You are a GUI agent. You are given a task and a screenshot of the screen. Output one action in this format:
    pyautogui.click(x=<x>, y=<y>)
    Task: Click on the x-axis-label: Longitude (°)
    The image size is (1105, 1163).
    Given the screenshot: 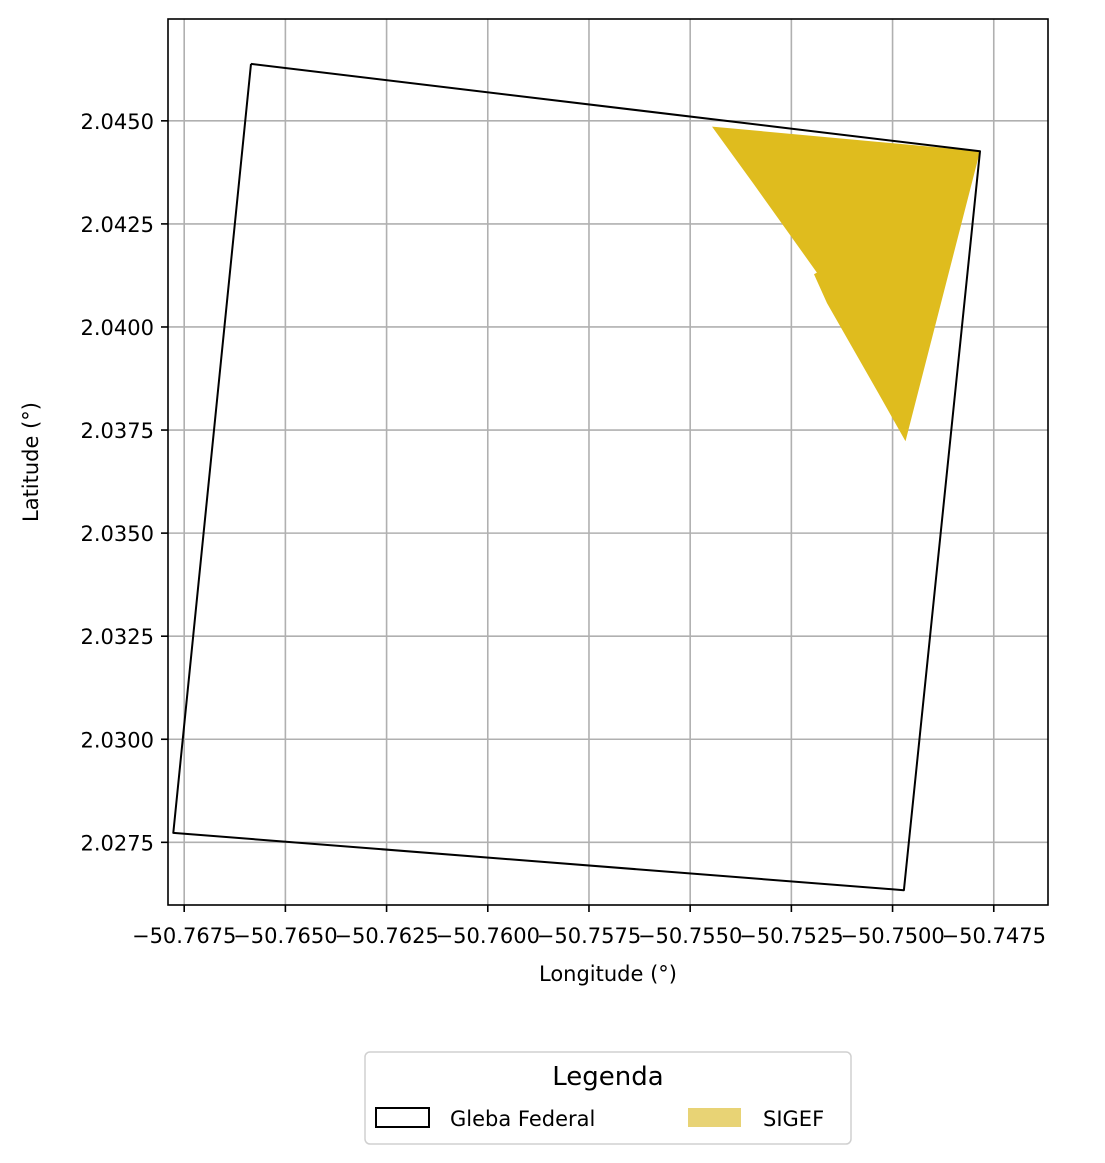 What is the action you would take?
    pyautogui.click(x=608, y=974)
    